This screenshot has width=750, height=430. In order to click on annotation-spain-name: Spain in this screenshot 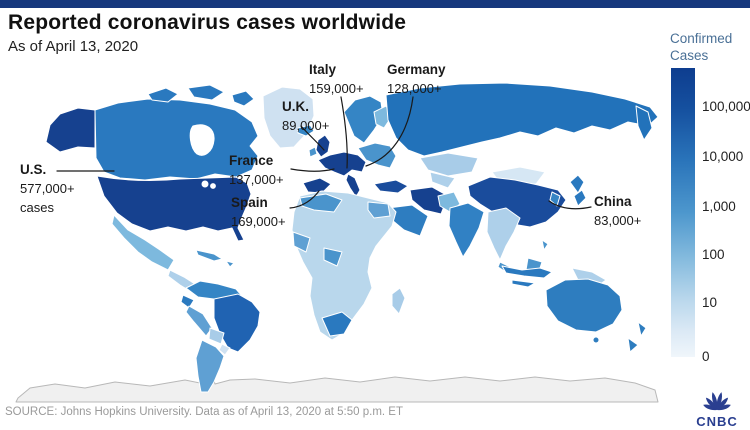, I will do `click(249, 202)`.